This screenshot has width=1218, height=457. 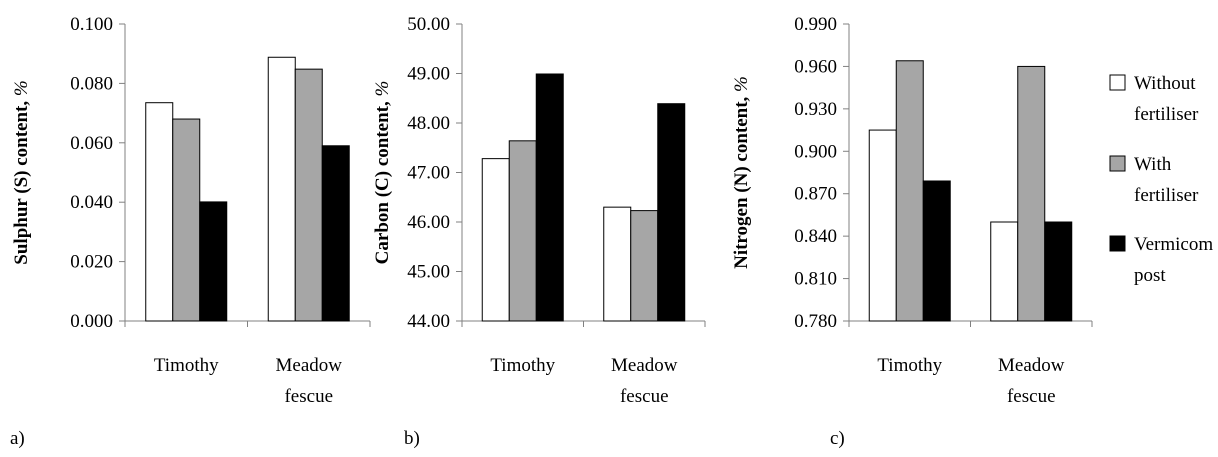 I want to click on legend-item: Vermicom post, so click(x=1161, y=260).